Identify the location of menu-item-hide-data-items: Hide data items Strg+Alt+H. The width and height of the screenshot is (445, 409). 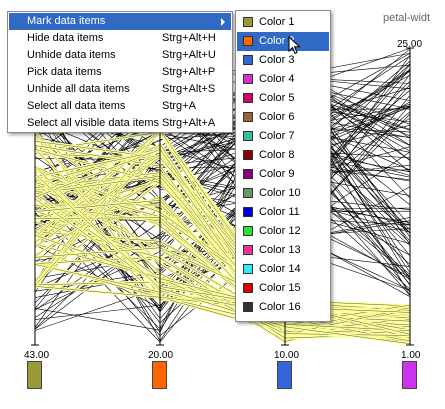
(120, 38).